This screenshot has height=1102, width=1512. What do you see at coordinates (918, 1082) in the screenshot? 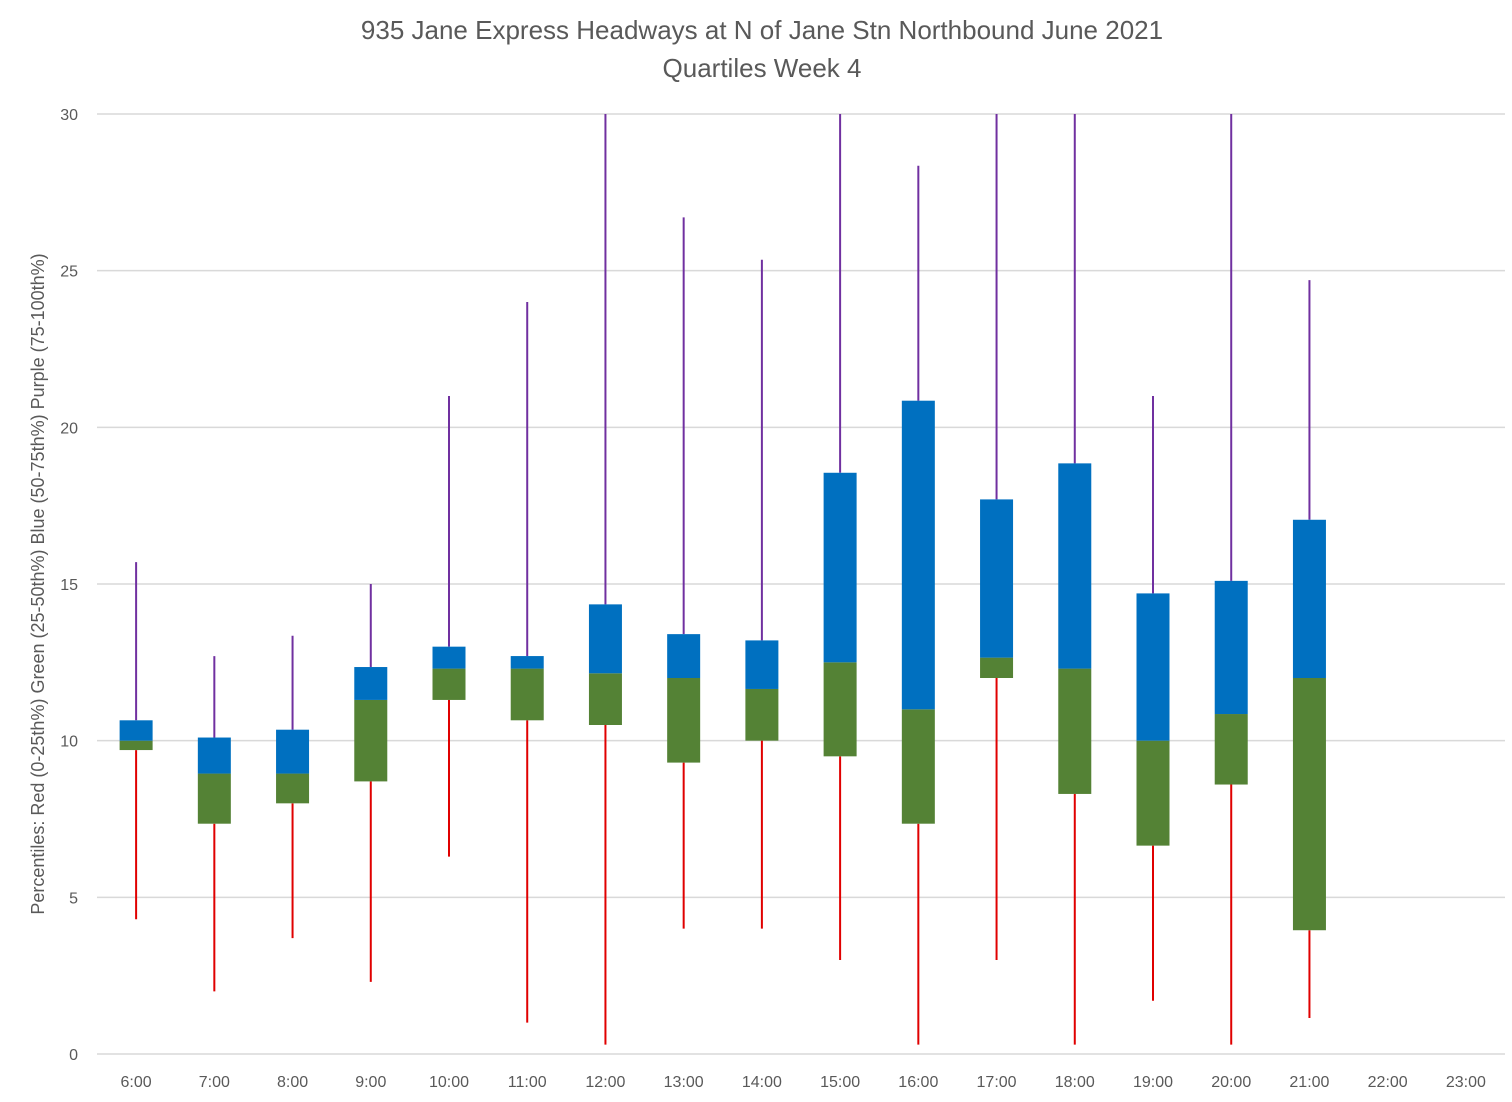
I see `x-tick-label: 16:00` at bounding box center [918, 1082].